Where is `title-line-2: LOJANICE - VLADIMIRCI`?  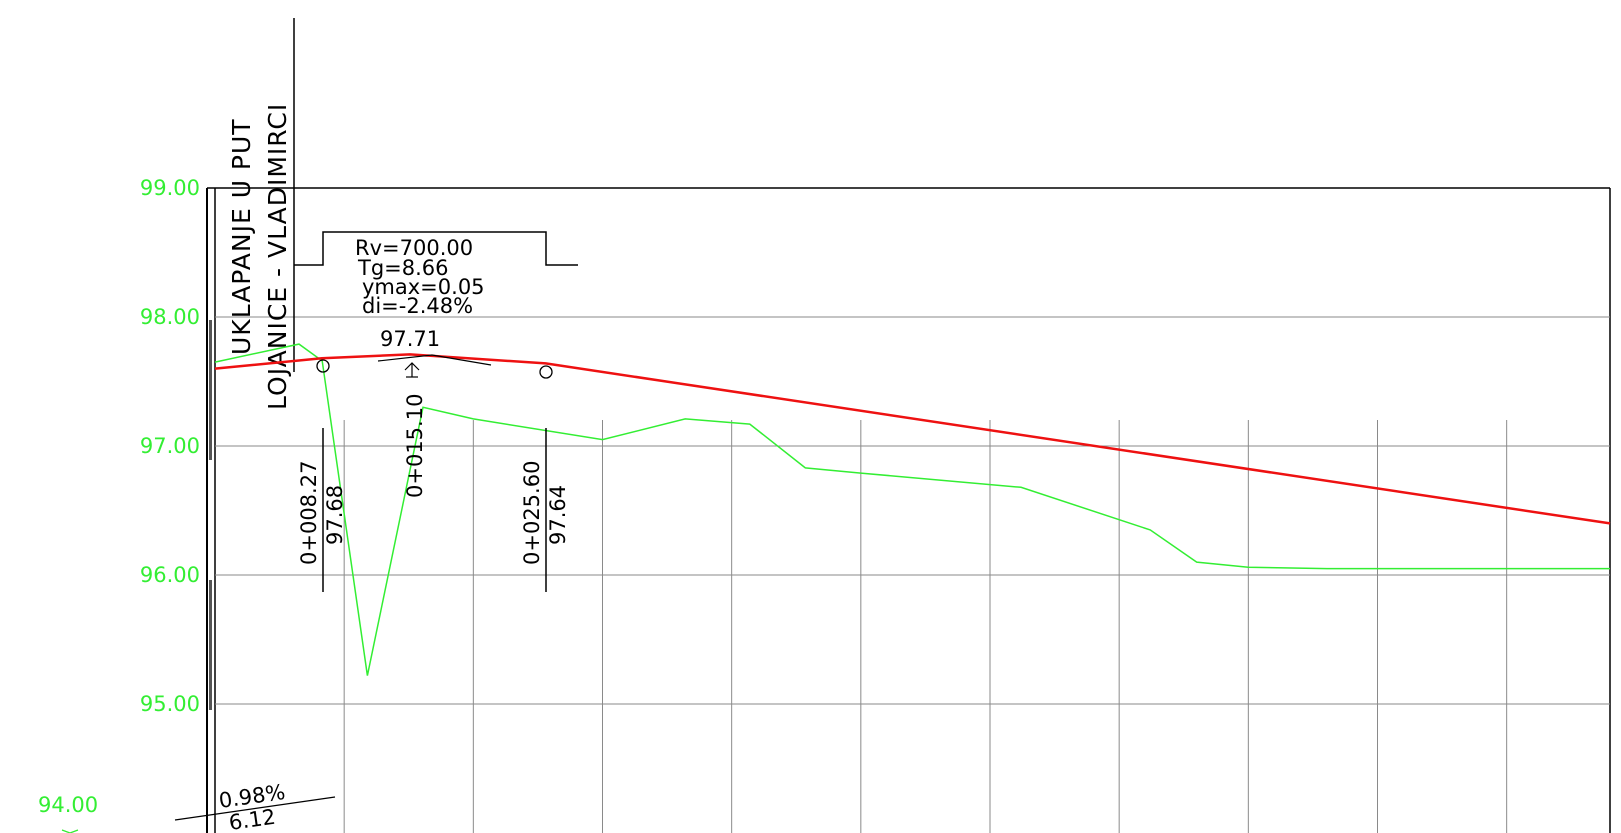 title-line-2: LOJANICE - VLADIMIRCI is located at coordinates (277, 256).